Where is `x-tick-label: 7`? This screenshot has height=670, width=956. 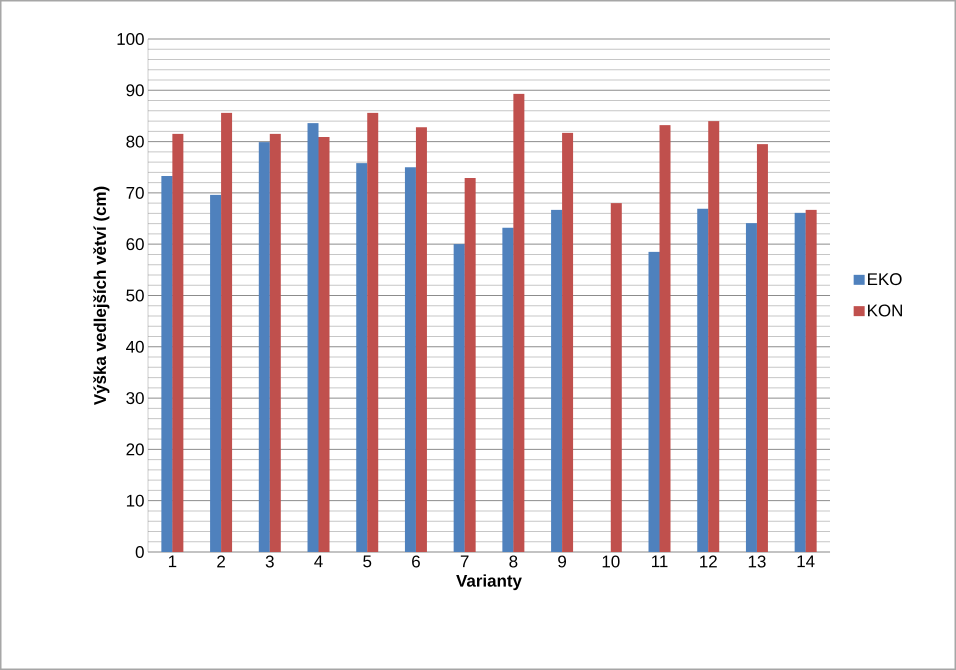 x-tick-label: 7 is located at coordinates (464, 562).